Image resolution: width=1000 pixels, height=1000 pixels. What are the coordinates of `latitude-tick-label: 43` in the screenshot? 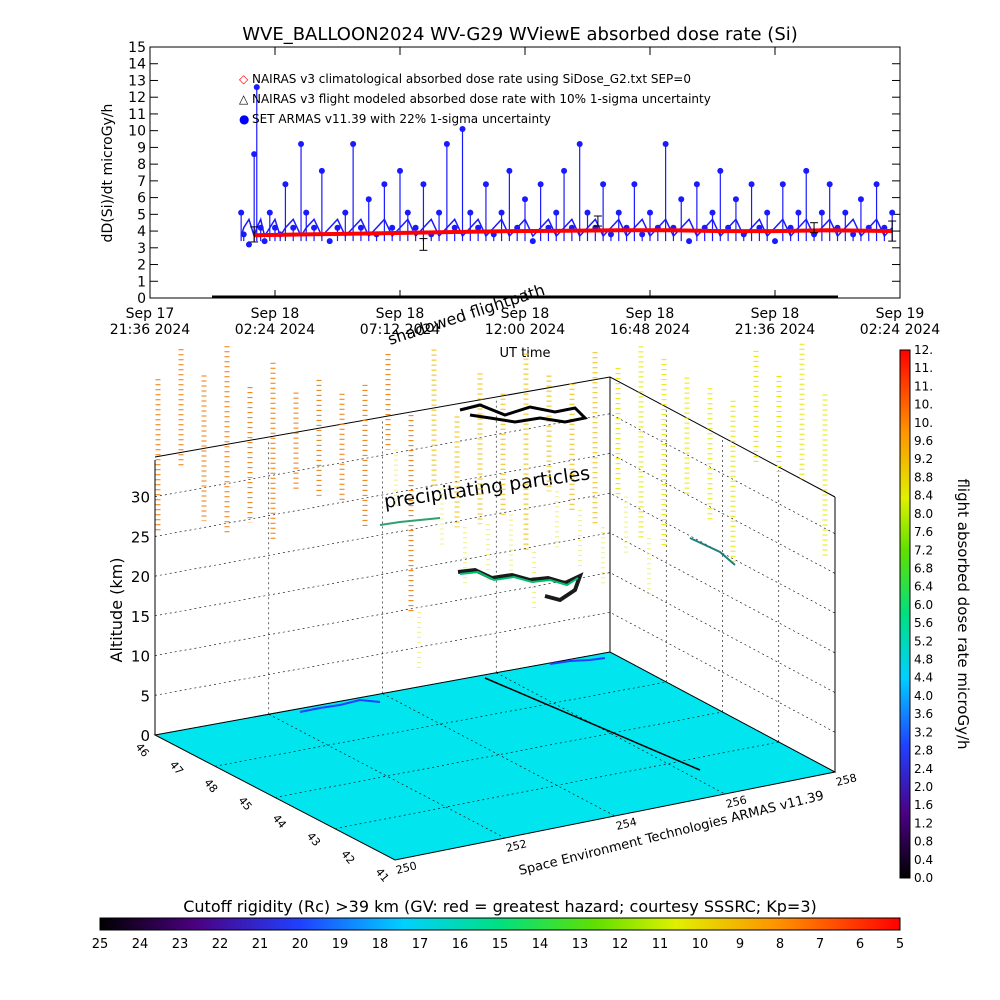 It's located at (313, 839).